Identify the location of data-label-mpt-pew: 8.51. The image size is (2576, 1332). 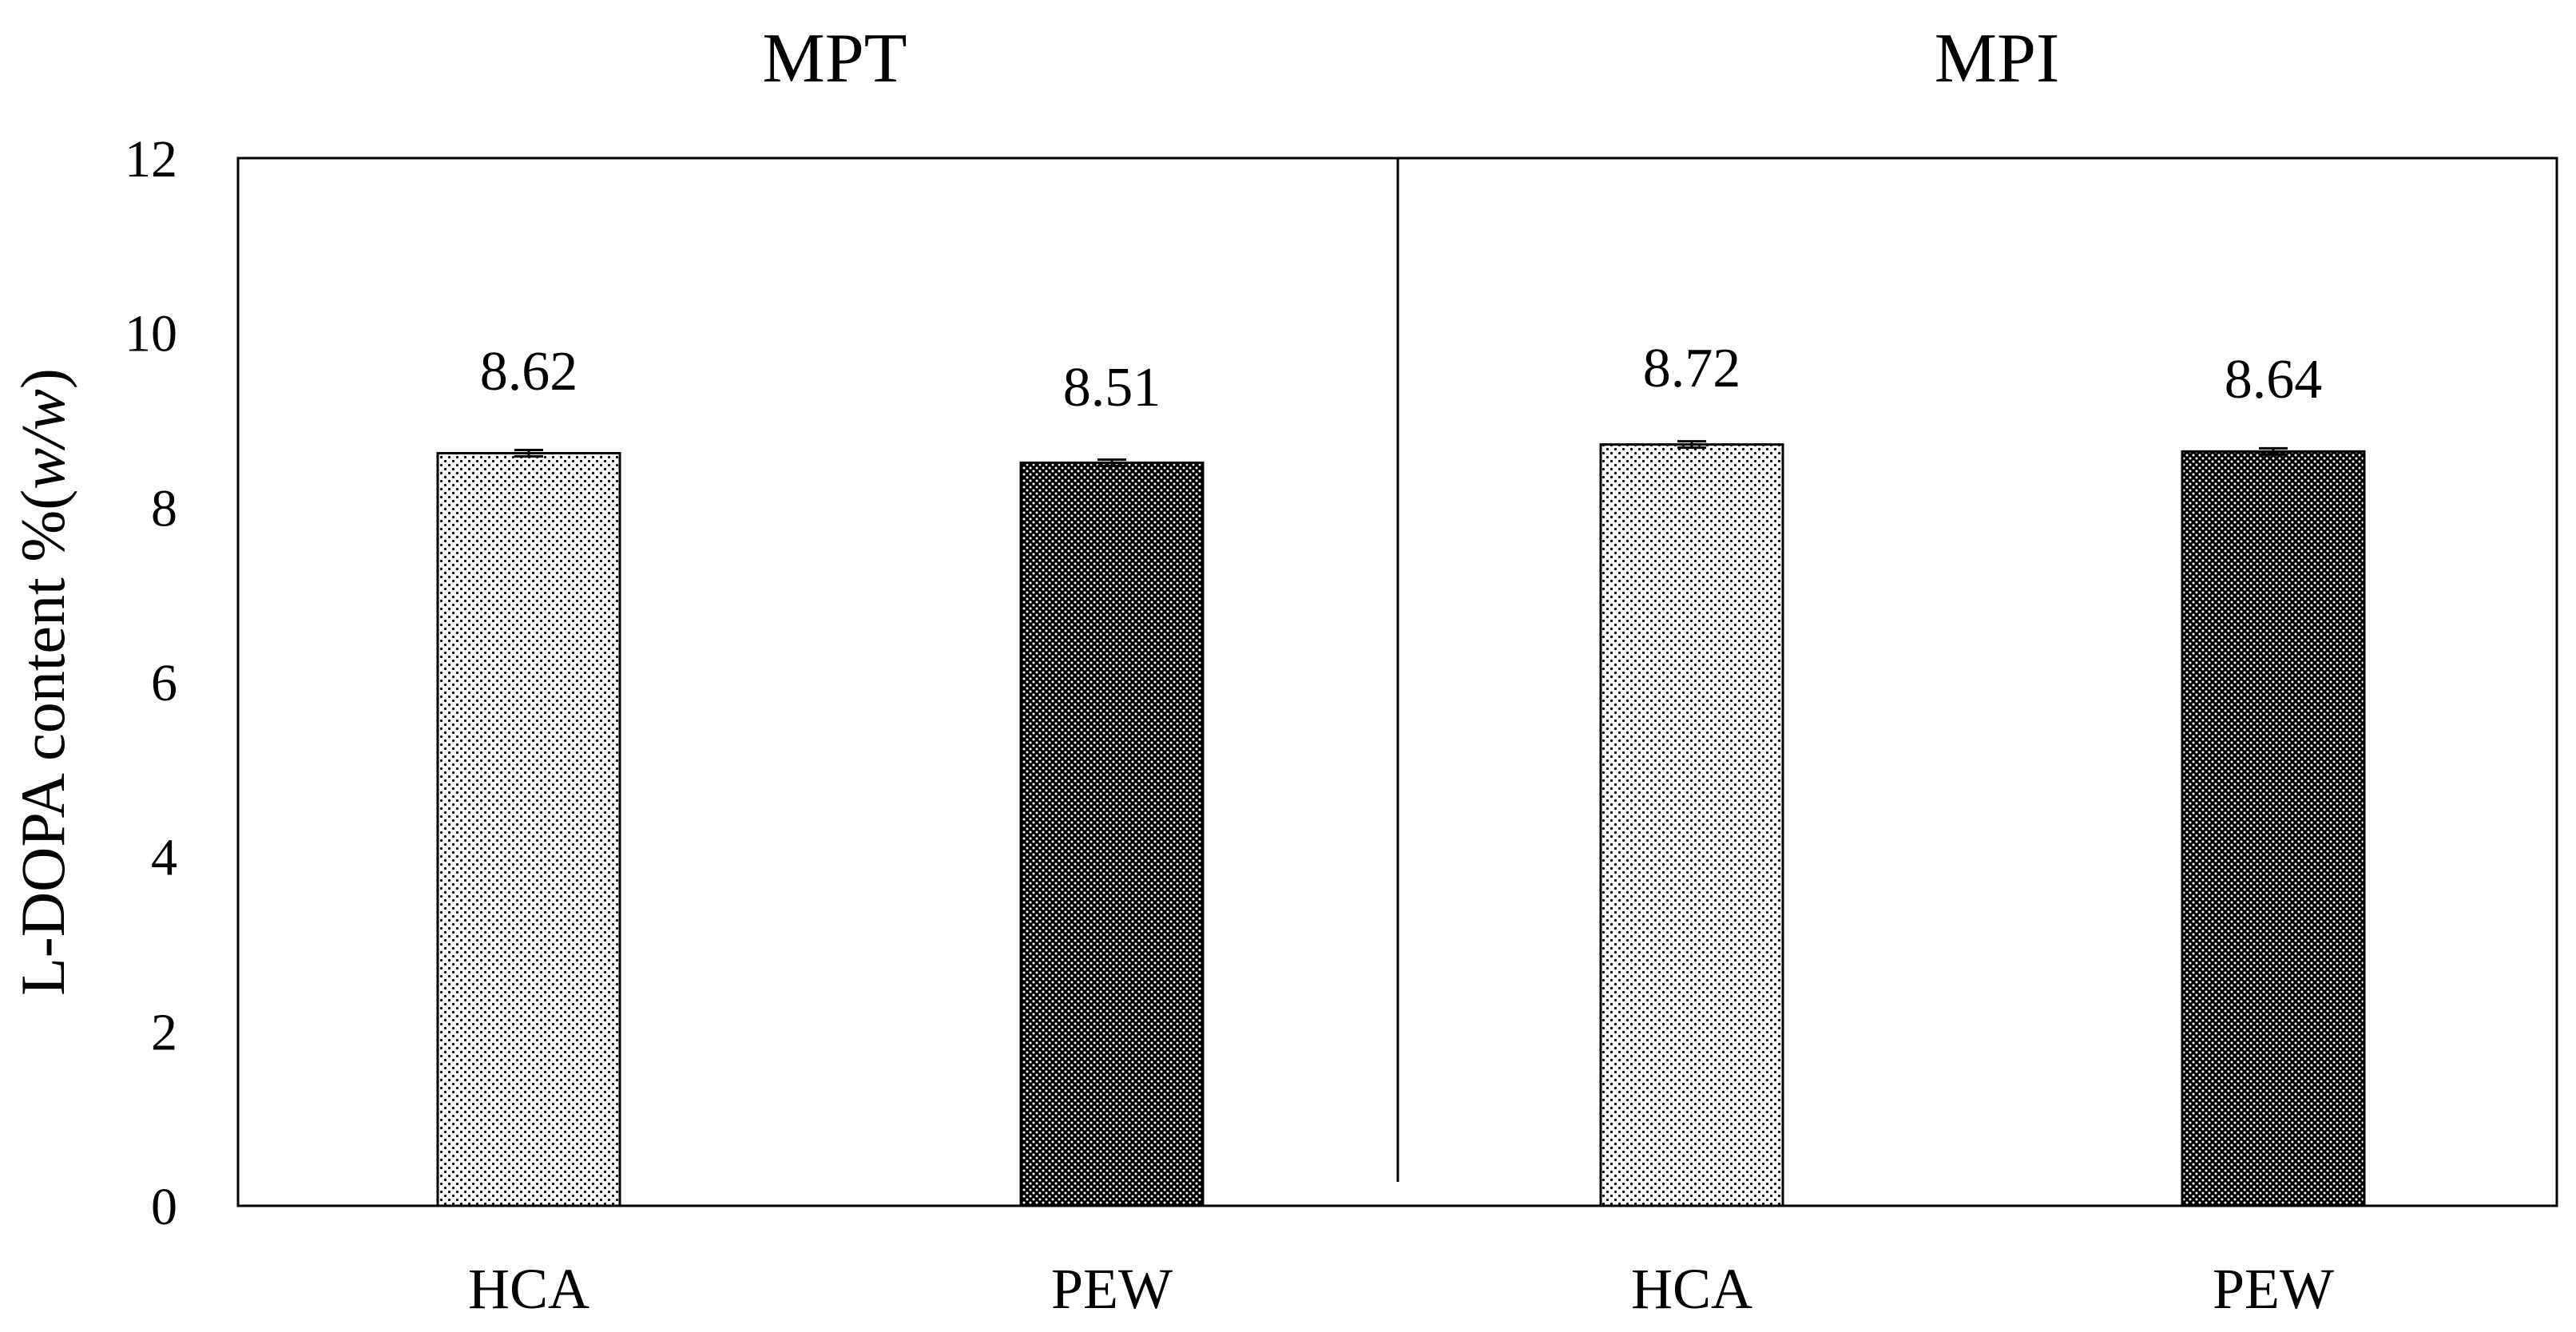
(1112, 388).